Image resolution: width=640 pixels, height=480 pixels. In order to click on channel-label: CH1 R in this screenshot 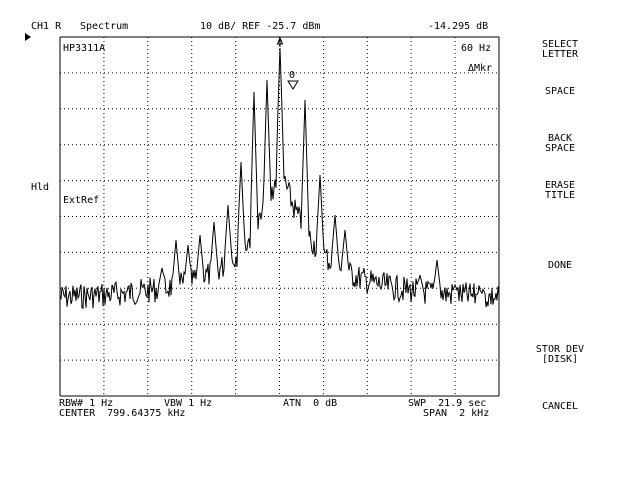, I will do `click(46, 26)`.